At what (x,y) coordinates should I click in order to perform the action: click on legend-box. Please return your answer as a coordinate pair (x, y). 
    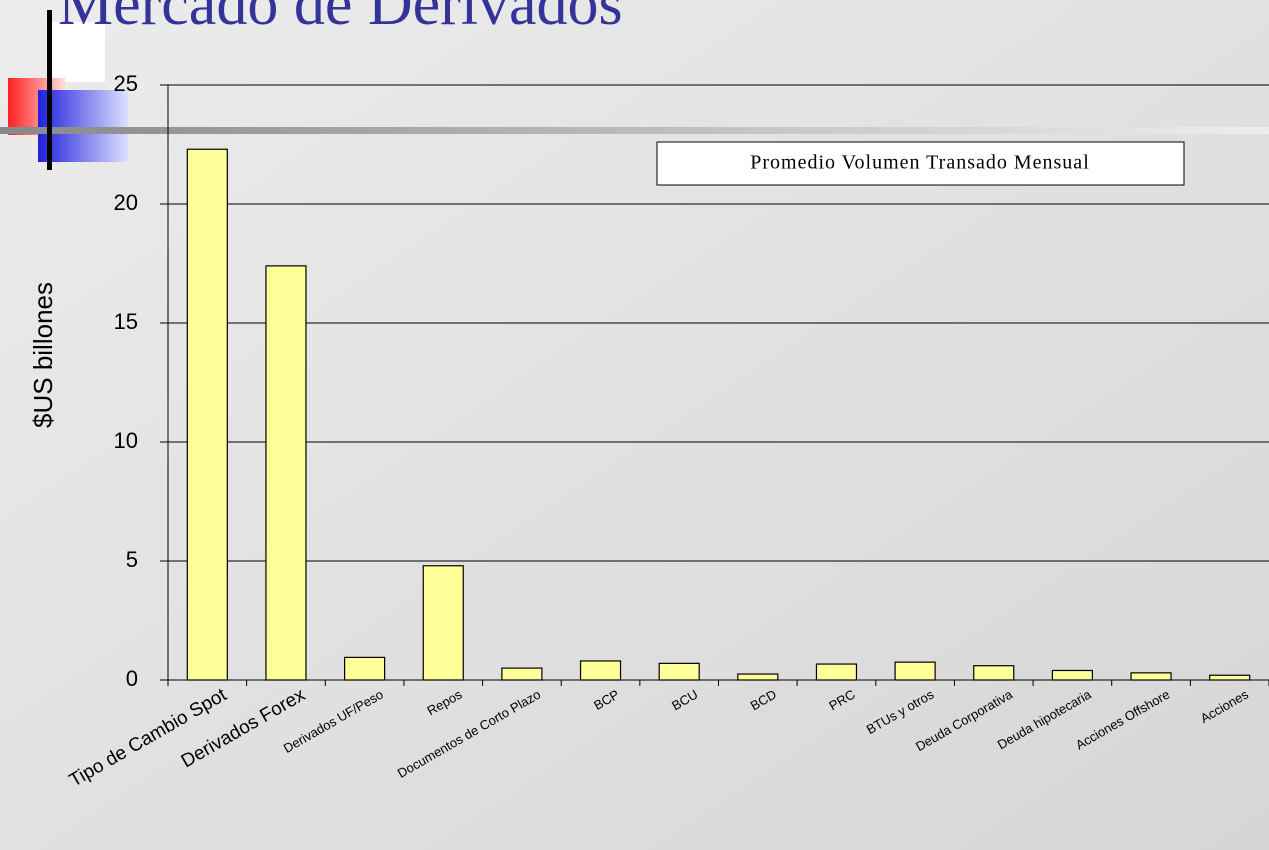
    Looking at the image, I should click on (920, 163).